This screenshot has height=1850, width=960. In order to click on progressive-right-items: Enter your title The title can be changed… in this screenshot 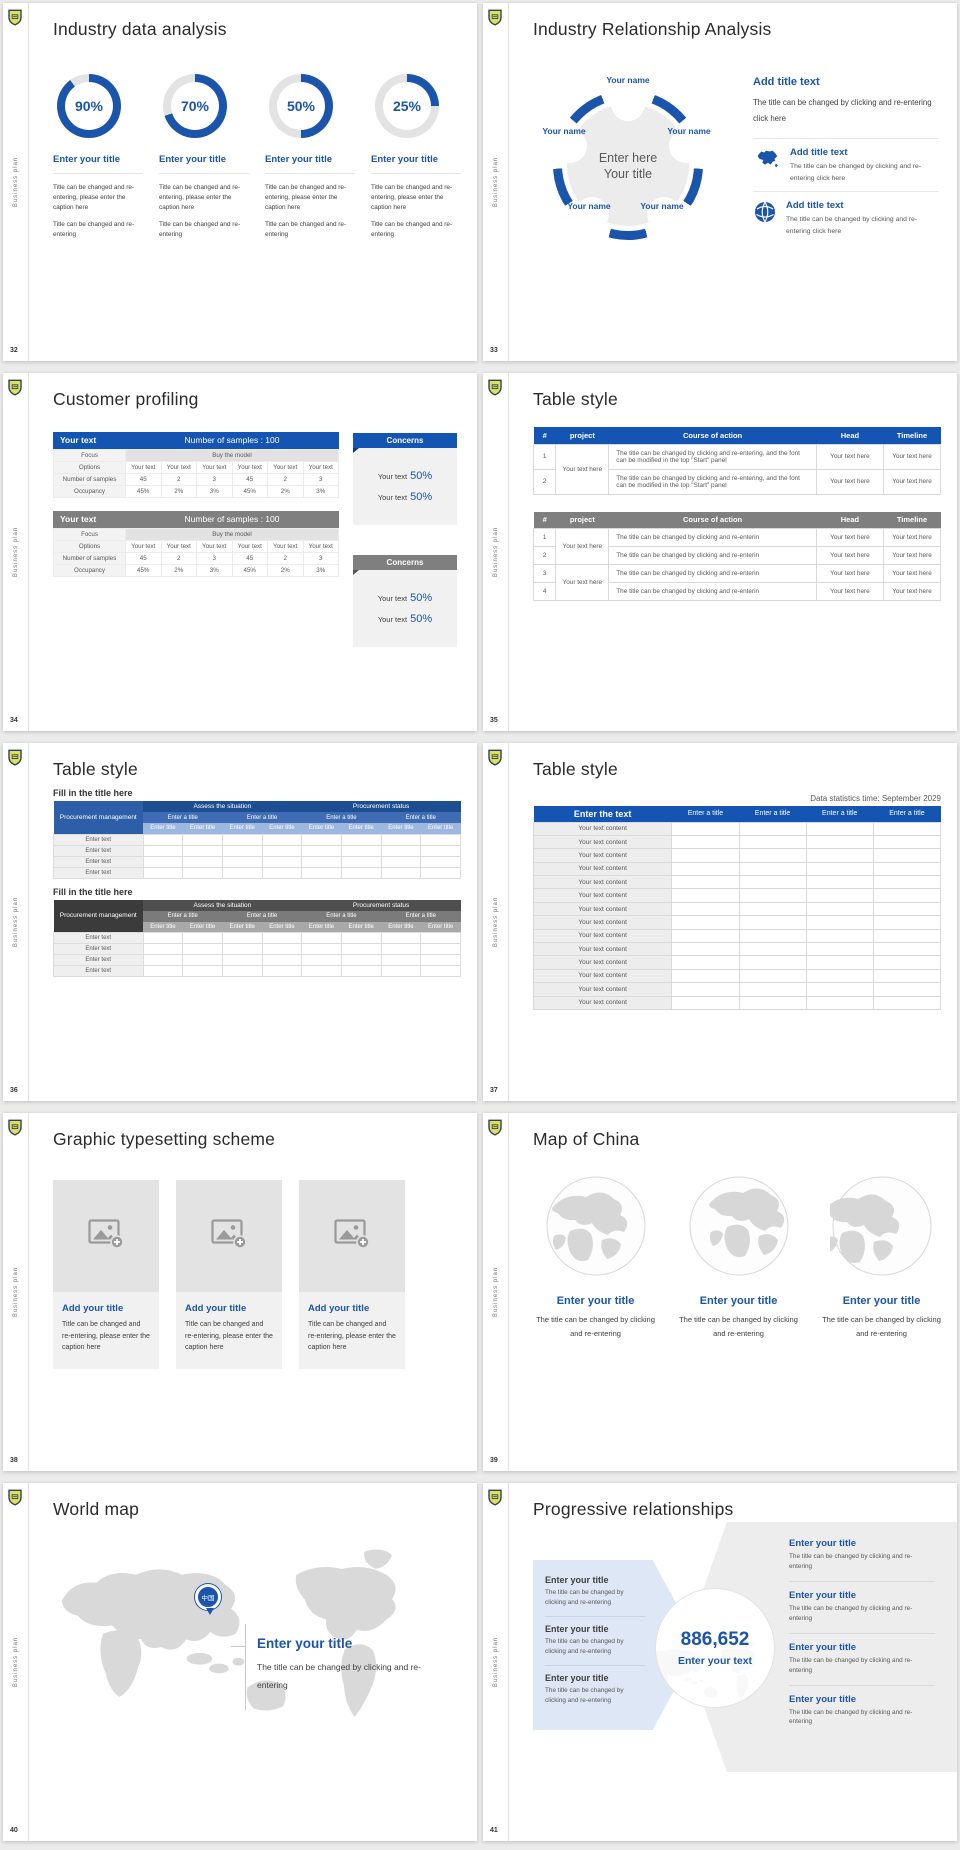, I will do `click(862, 1633)`.